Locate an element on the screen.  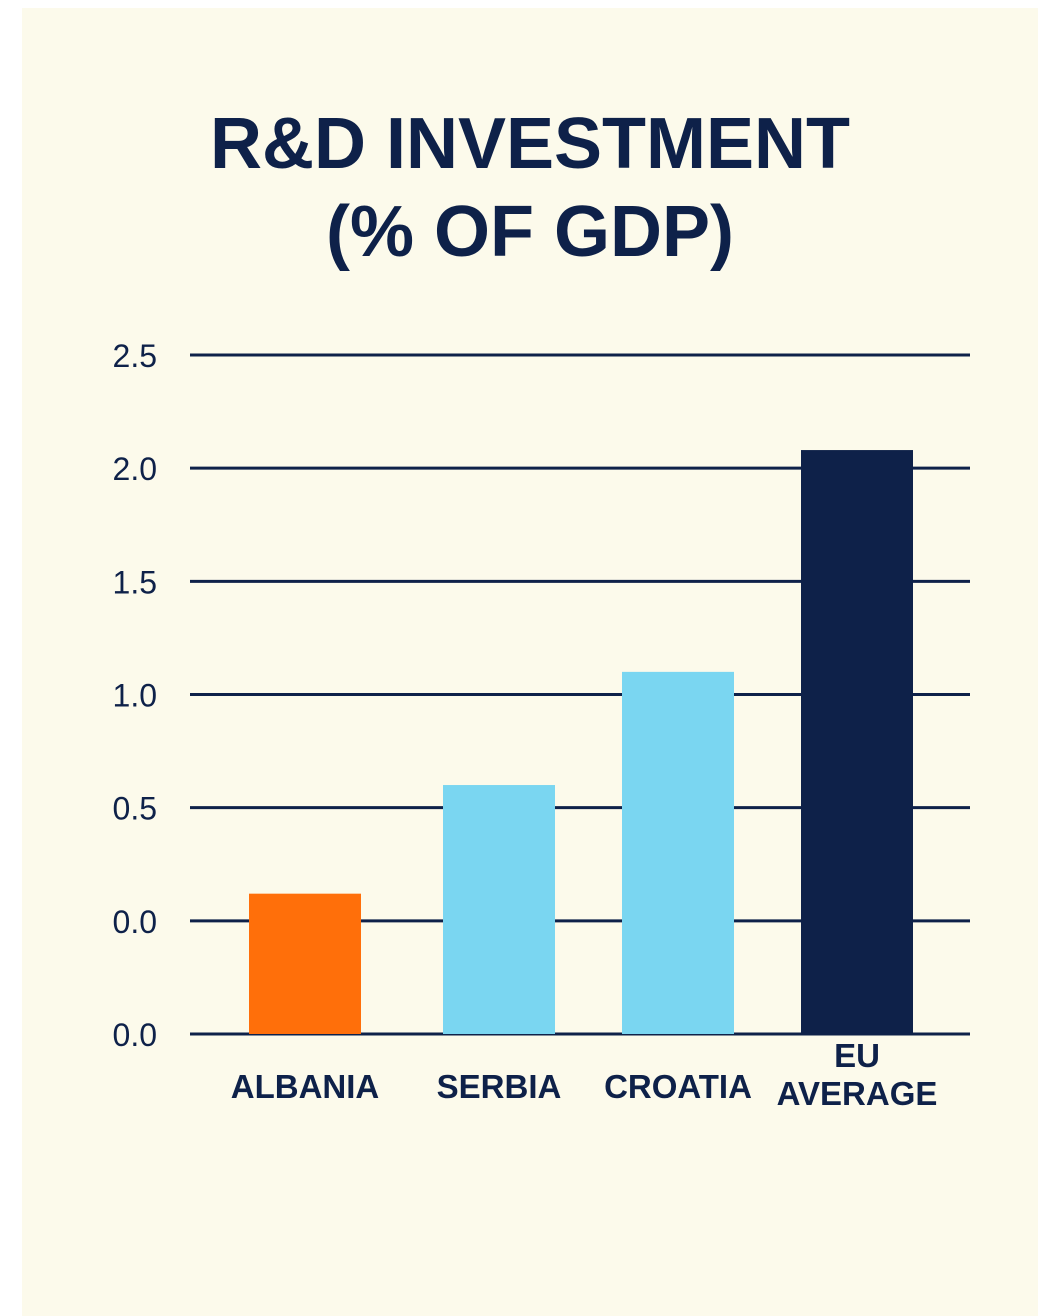
x-category-label: SERBIA is located at coordinates (499, 1086).